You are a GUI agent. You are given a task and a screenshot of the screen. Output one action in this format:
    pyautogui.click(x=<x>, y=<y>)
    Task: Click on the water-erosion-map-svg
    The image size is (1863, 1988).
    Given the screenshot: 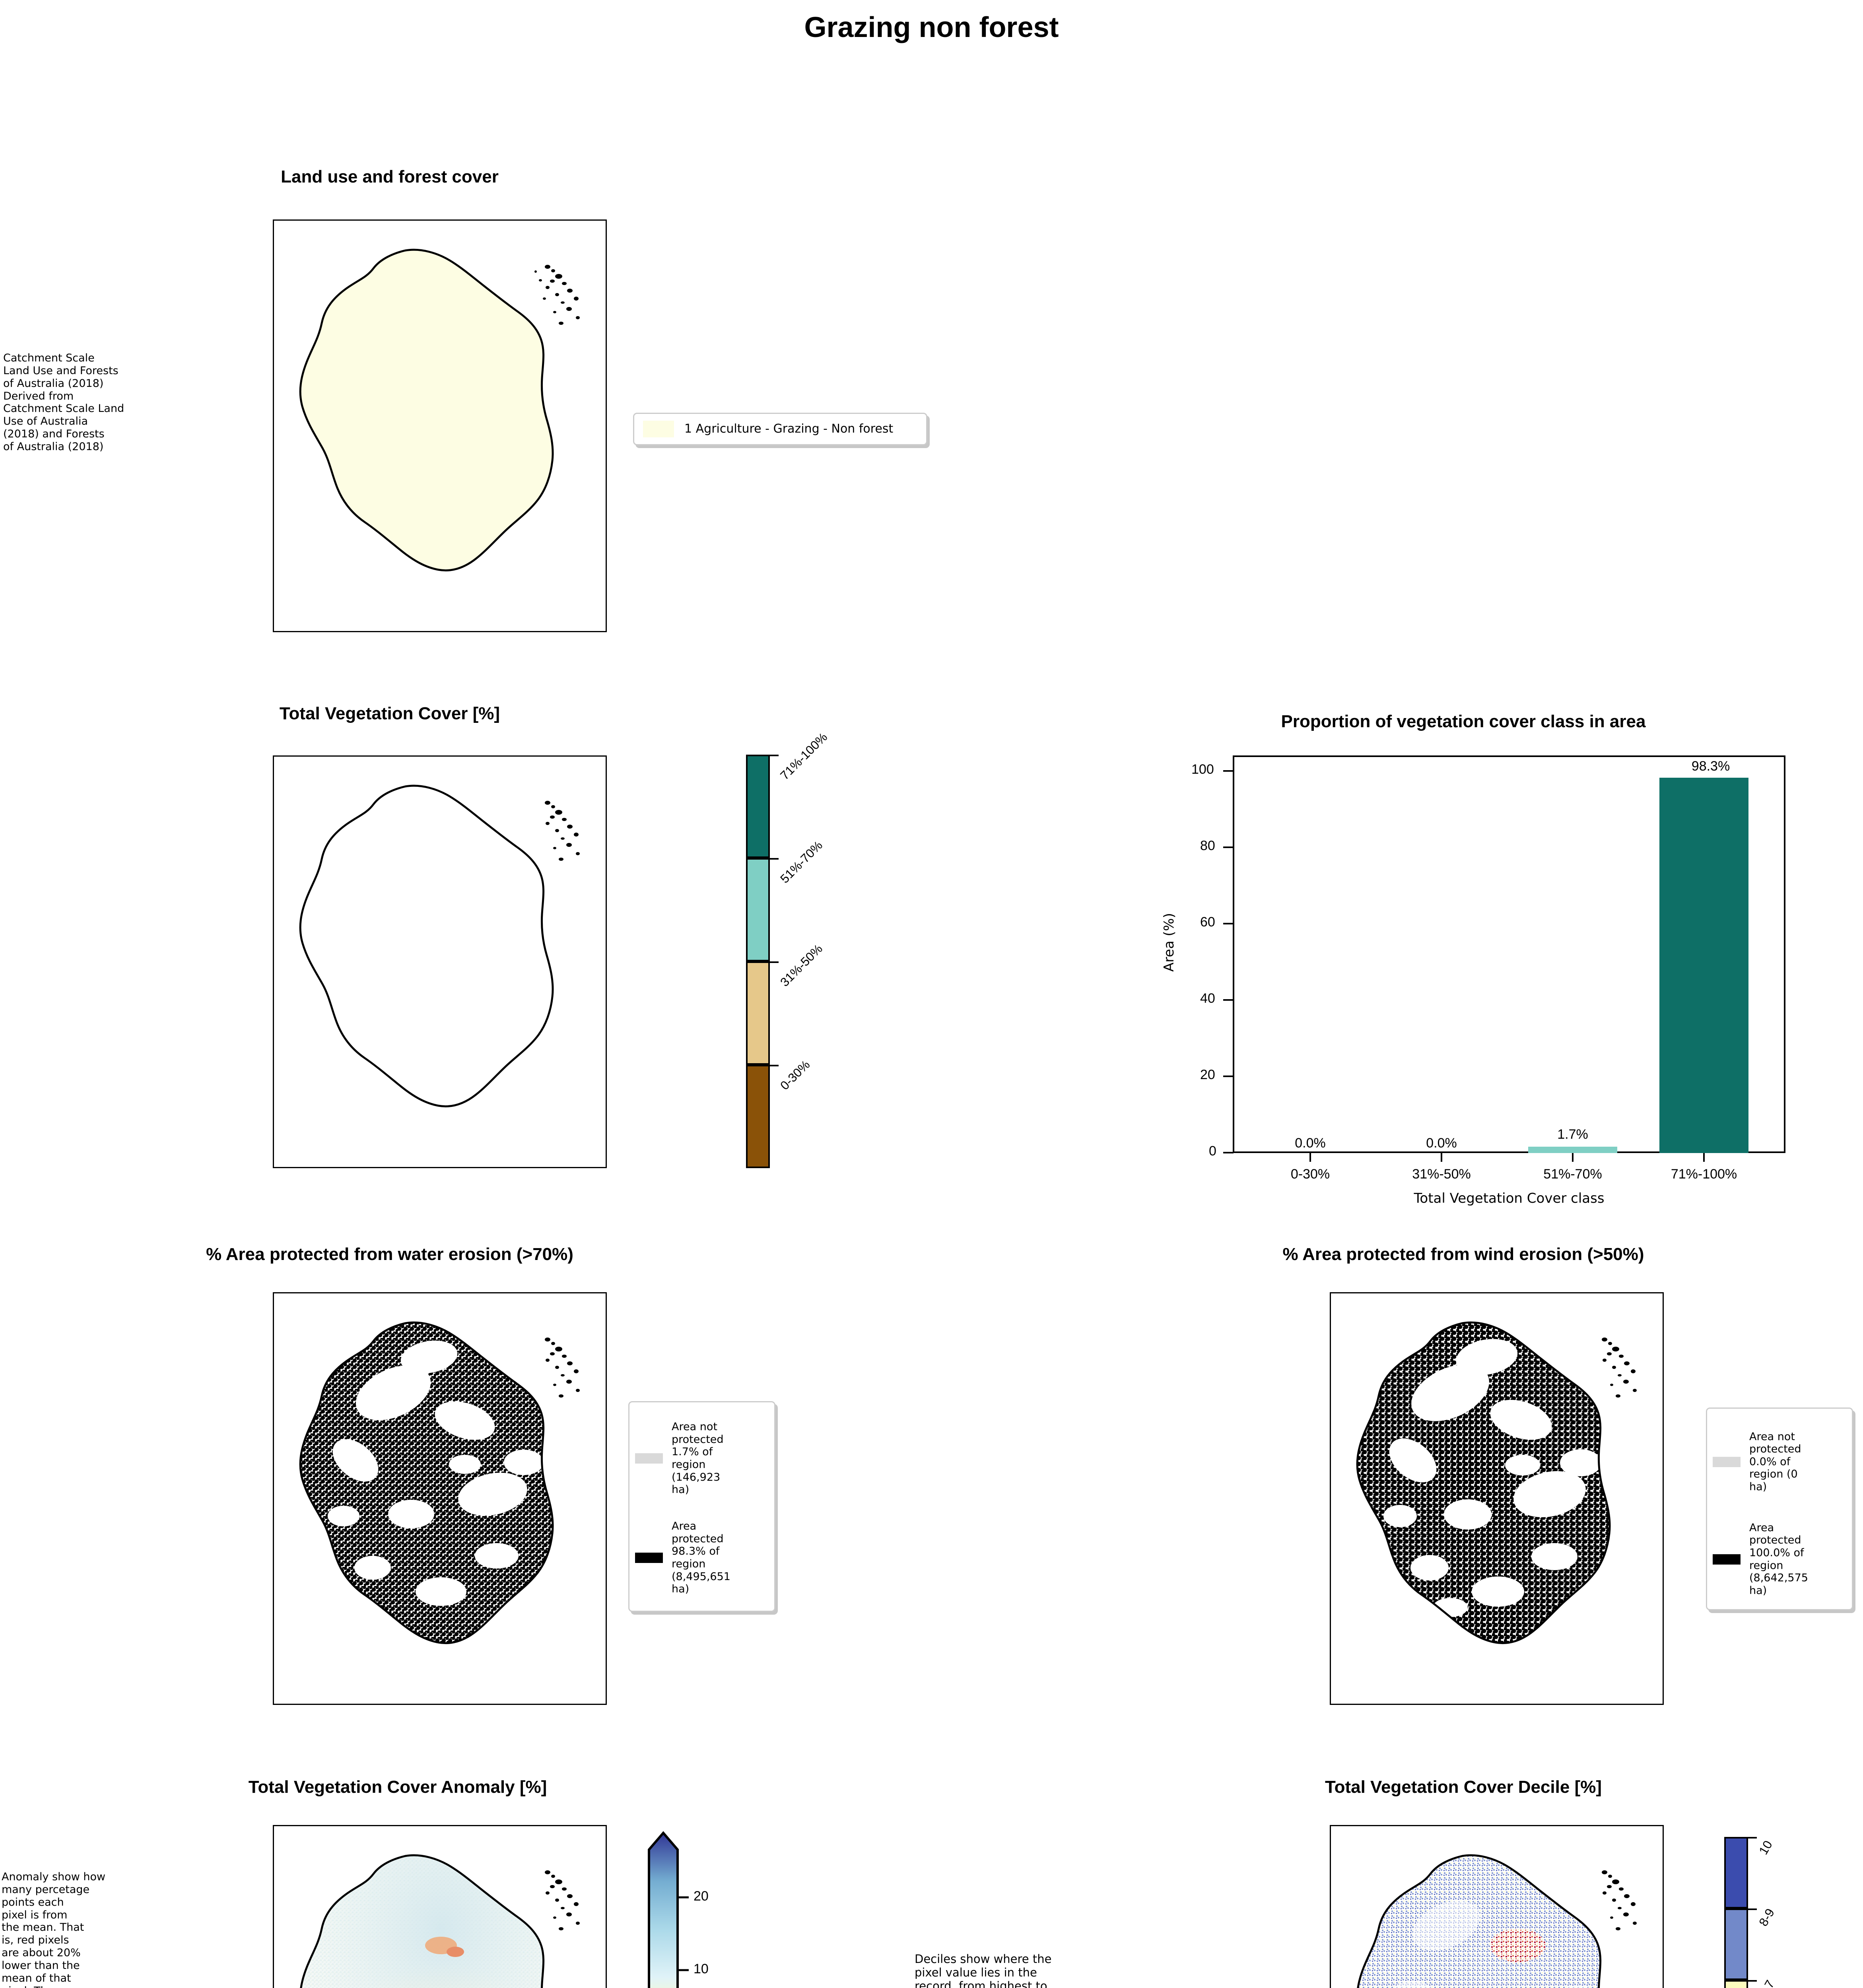 What is the action you would take?
    pyautogui.click(x=440, y=1482)
    